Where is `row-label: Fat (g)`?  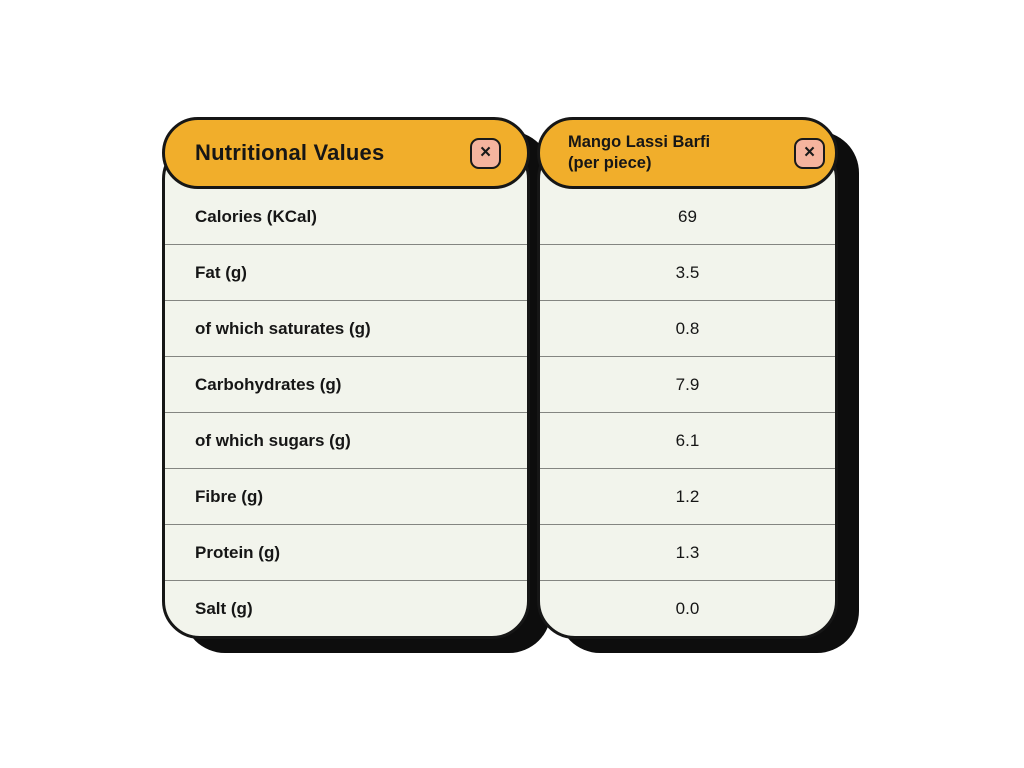 row-label: Fat (g) is located at coordinates (221, 272).